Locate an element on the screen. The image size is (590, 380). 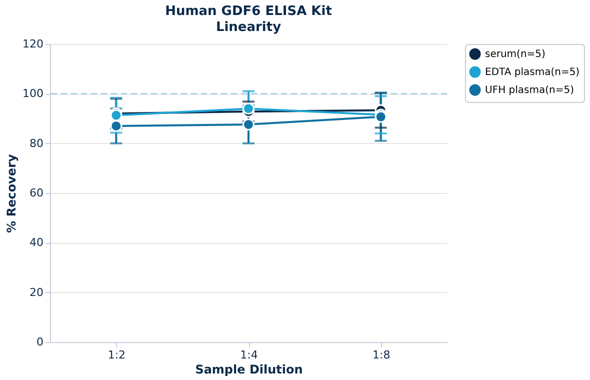
x-axis-title: Sample Dilution is located at coordinates (249, 369).